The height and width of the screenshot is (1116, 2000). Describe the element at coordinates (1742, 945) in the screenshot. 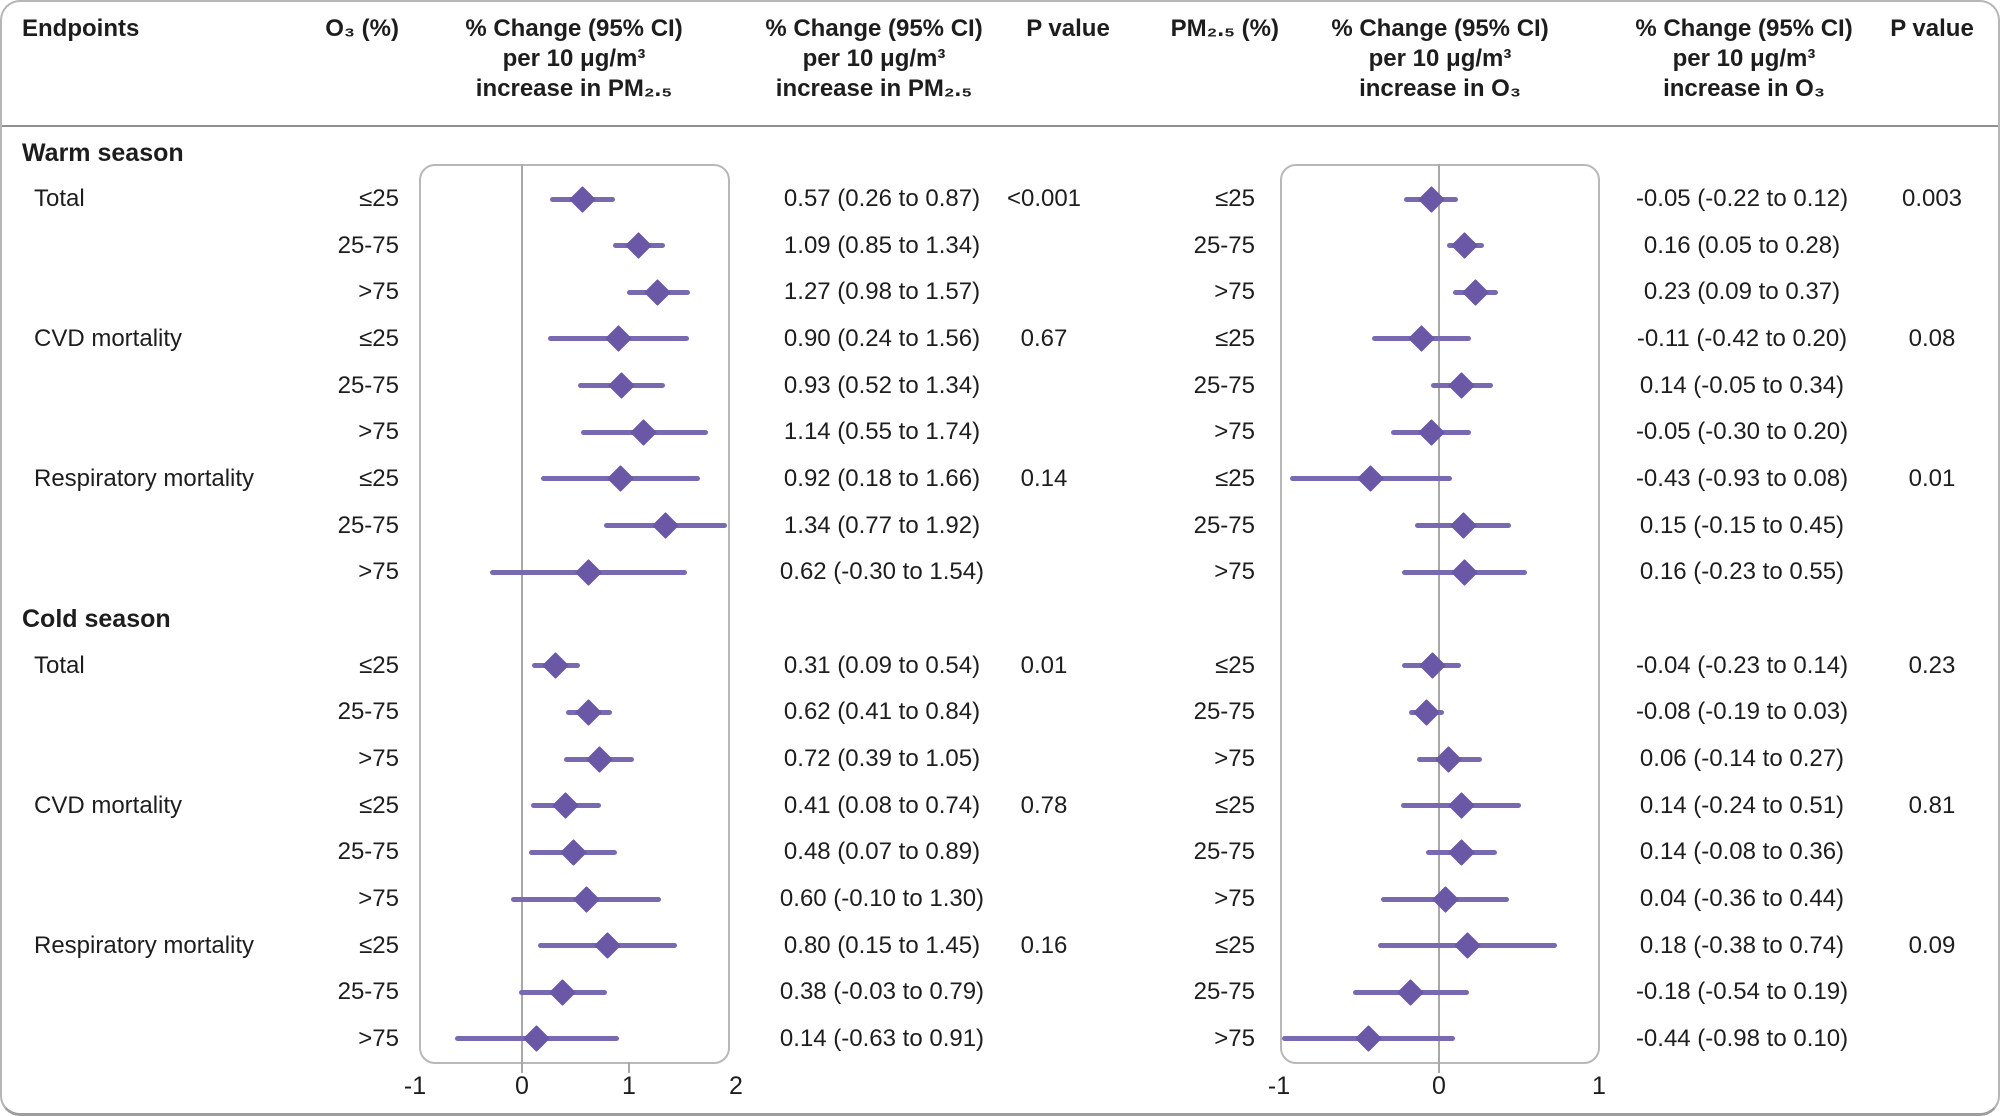

I see `estimate-ci-text: 0.18 (-0.38 to 0.74)` at that location.